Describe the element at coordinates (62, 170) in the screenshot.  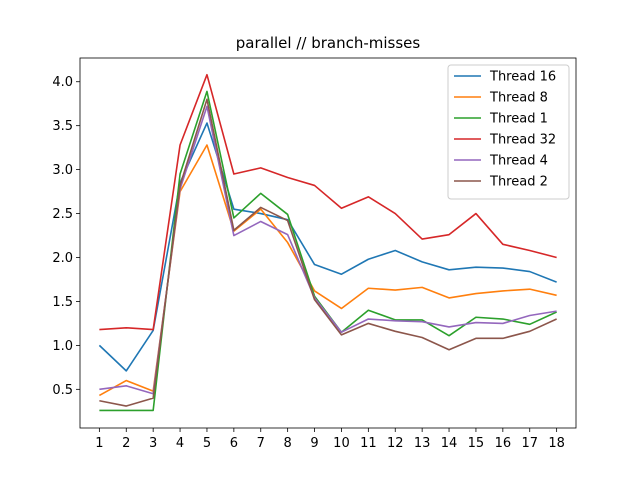
I see `y-tick-label: 3.0` at that location.